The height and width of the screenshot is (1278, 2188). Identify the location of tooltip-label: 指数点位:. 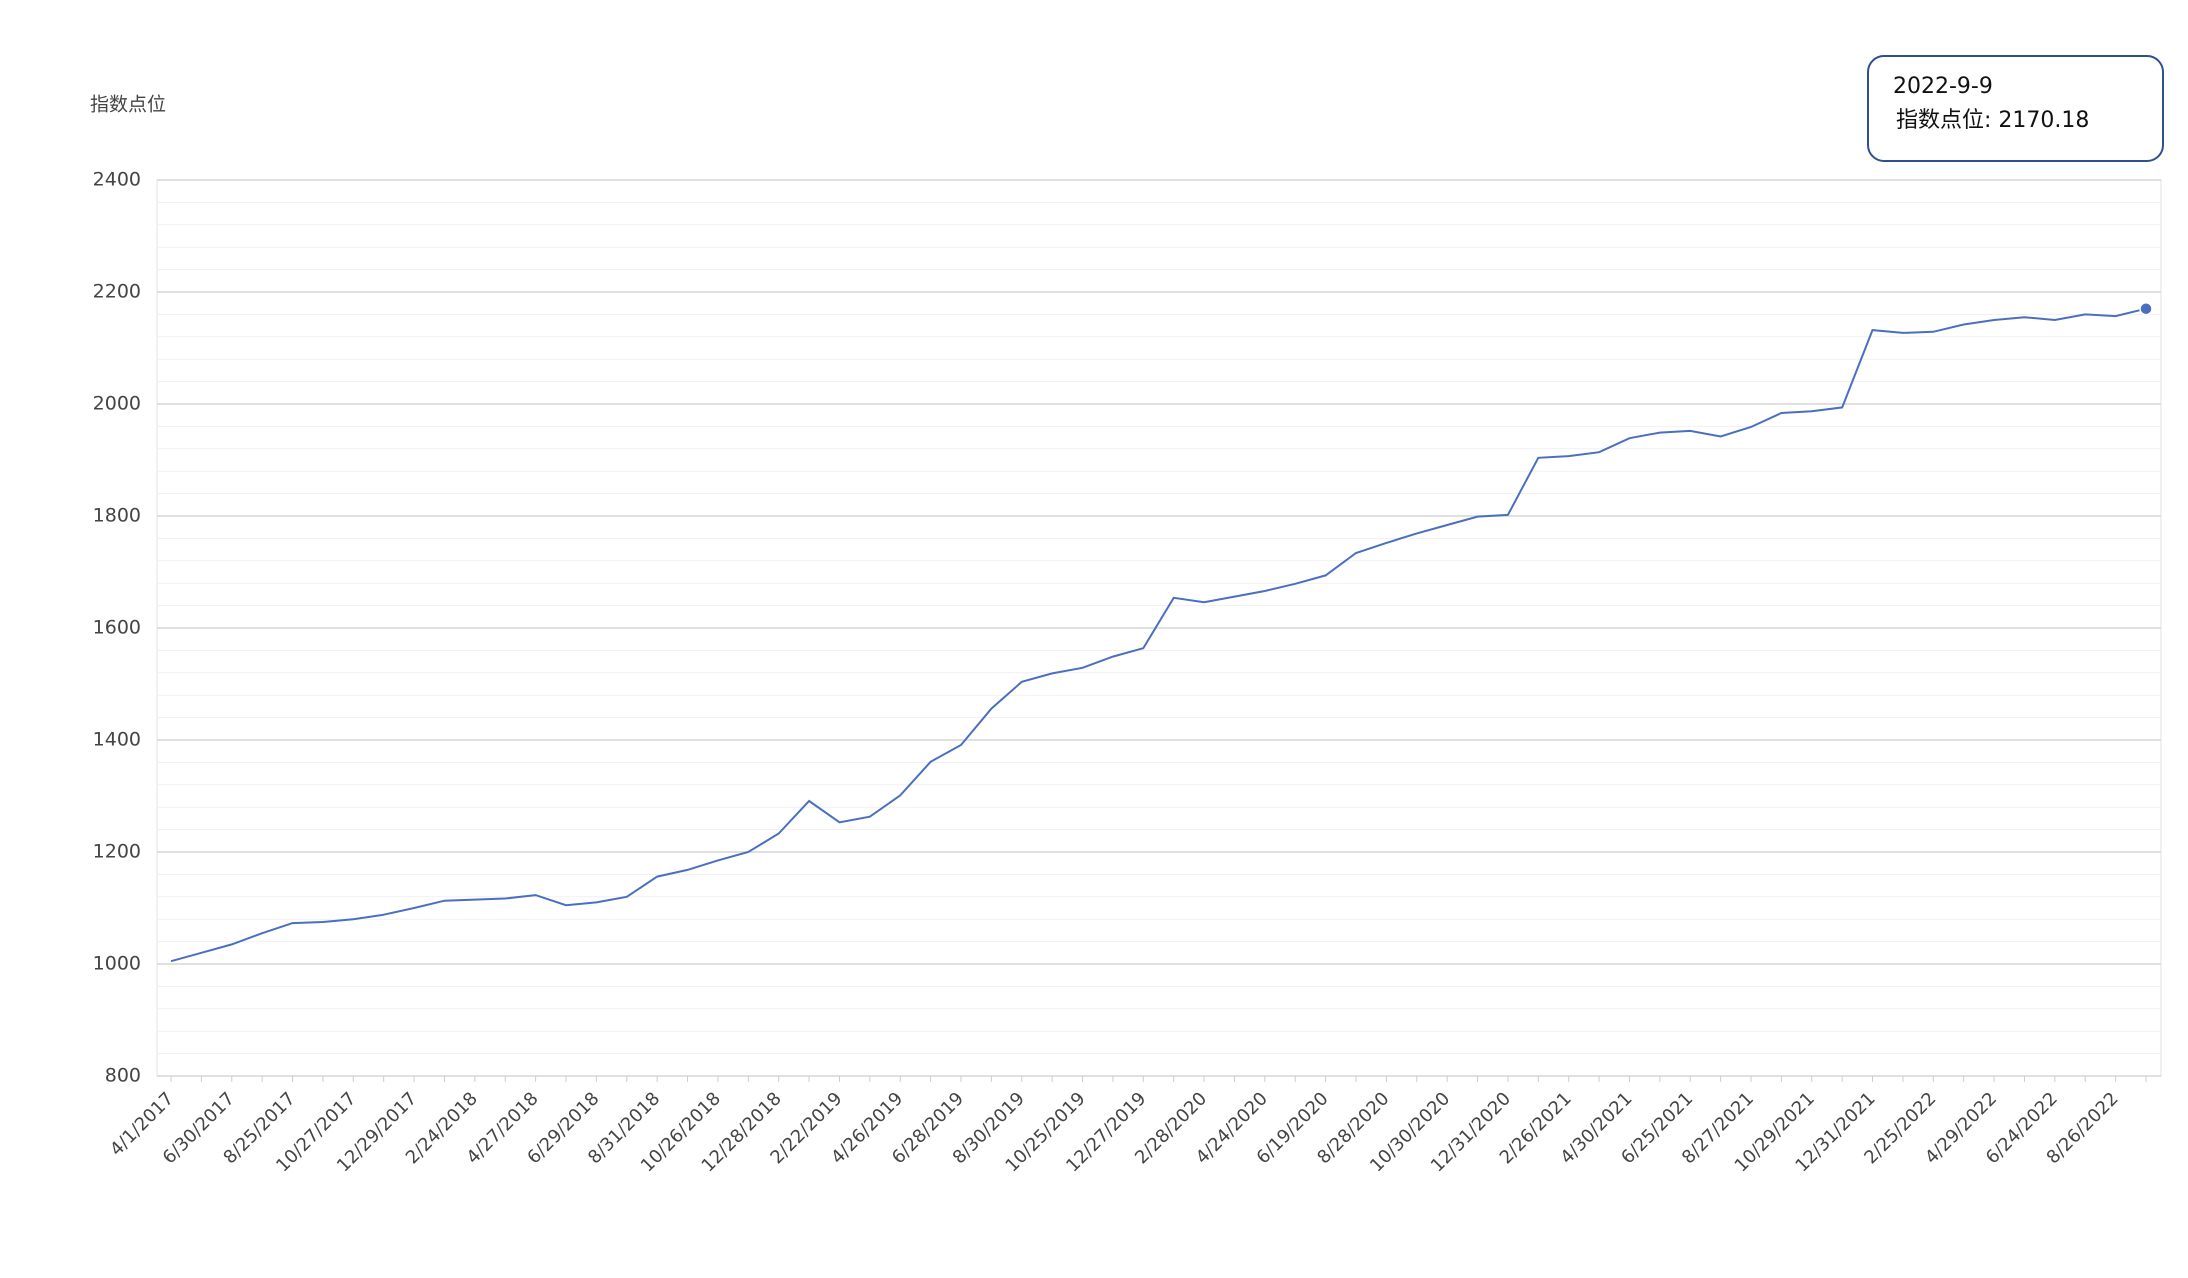
(1943, 120).